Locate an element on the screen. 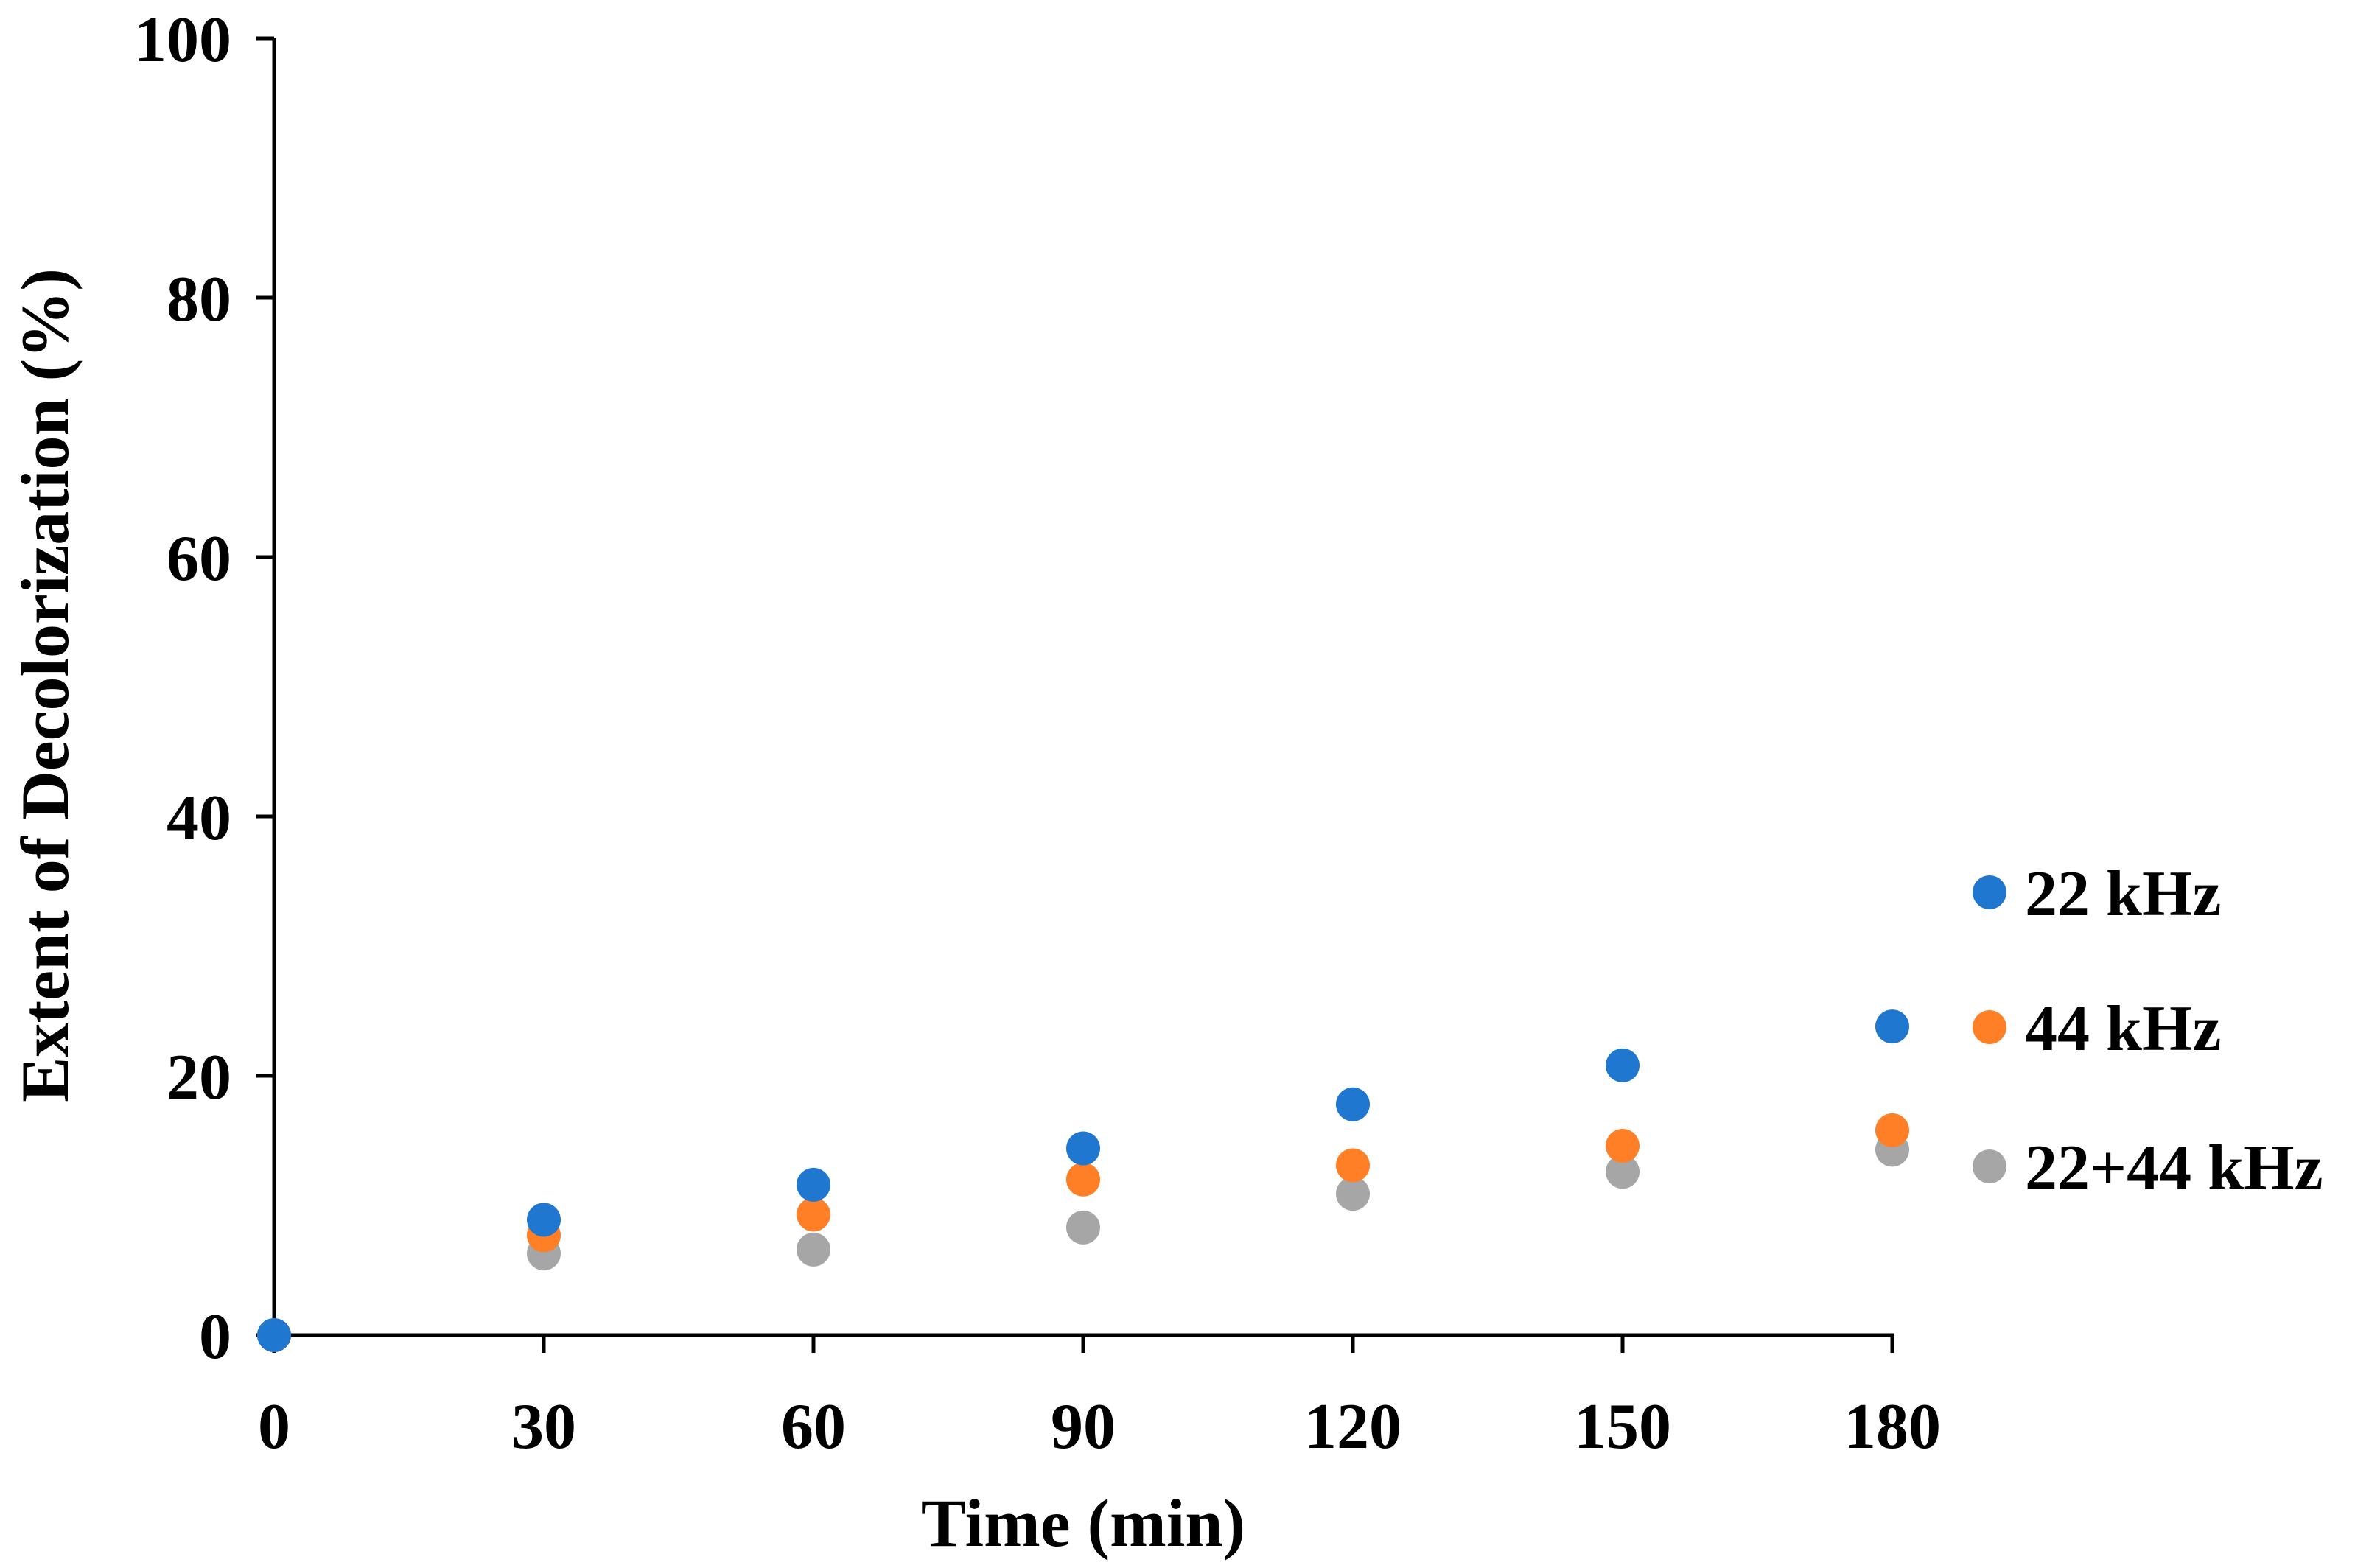 The image size is (2369, 1568). legend-label: 22+44 kHz is located at coordinates (2174, 1168).